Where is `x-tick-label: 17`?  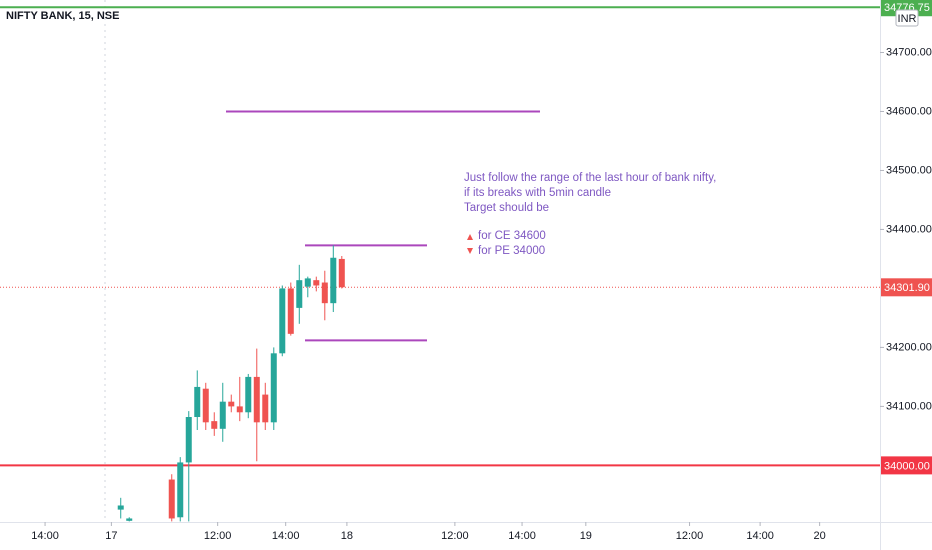
x-tick-label: 17 is located at coordinates (111, 536).